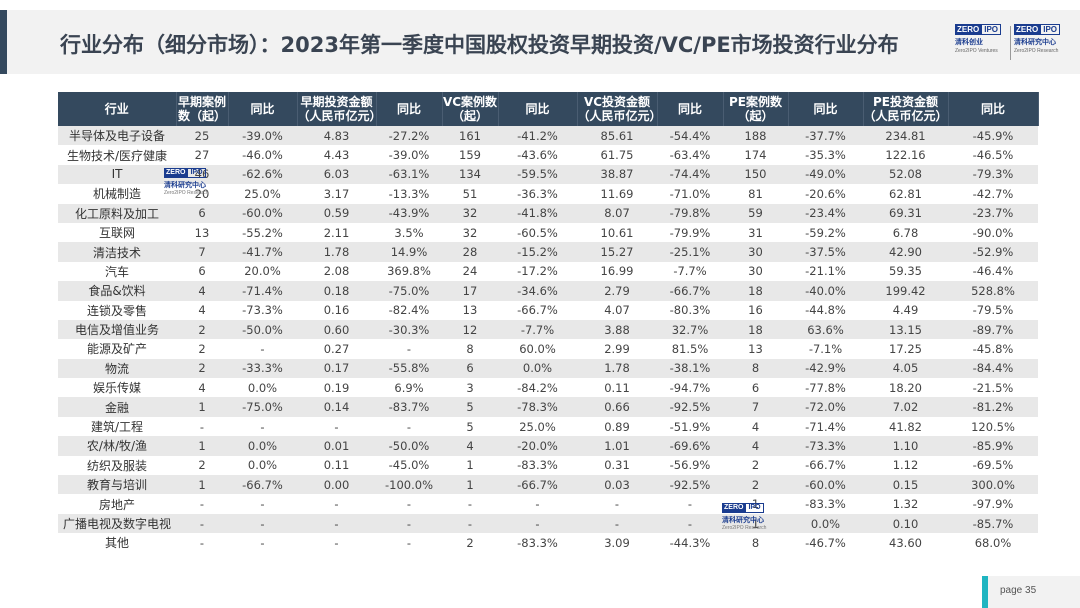 Image resolution: width=1080 pixels, height=608 pixels. Describe the element at coordinates (993, 232) in the screenshot. I see `value-cell: -90.0%` at that location.